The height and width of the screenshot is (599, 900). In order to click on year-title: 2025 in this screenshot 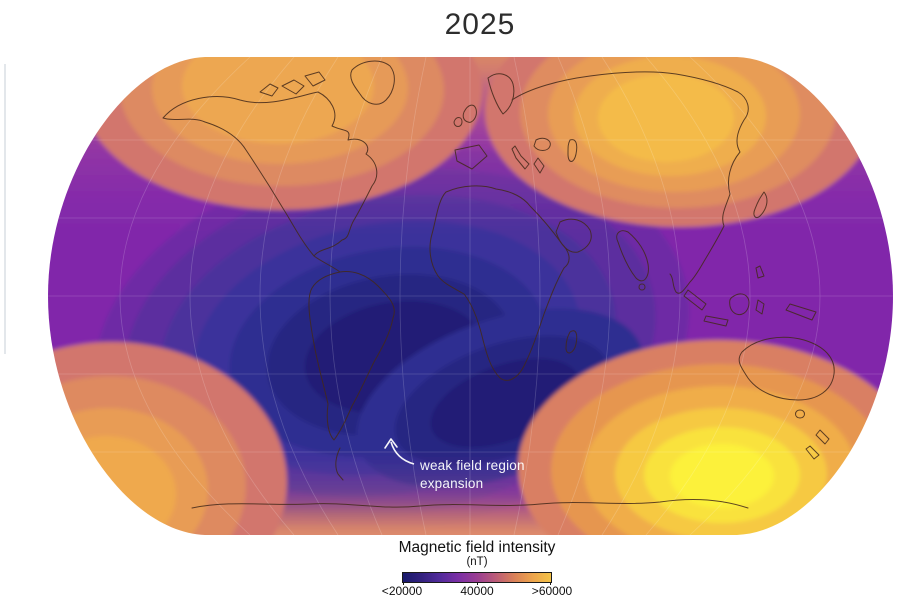, I will do `click(480, 24)`.